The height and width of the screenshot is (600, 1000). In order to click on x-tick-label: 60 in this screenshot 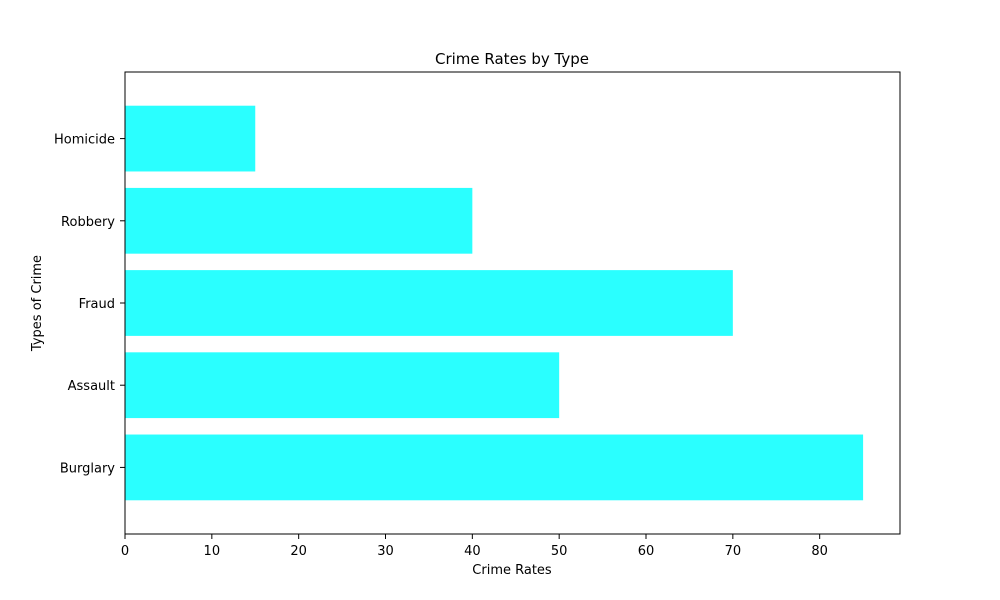, I will do `click(646, 551)`.